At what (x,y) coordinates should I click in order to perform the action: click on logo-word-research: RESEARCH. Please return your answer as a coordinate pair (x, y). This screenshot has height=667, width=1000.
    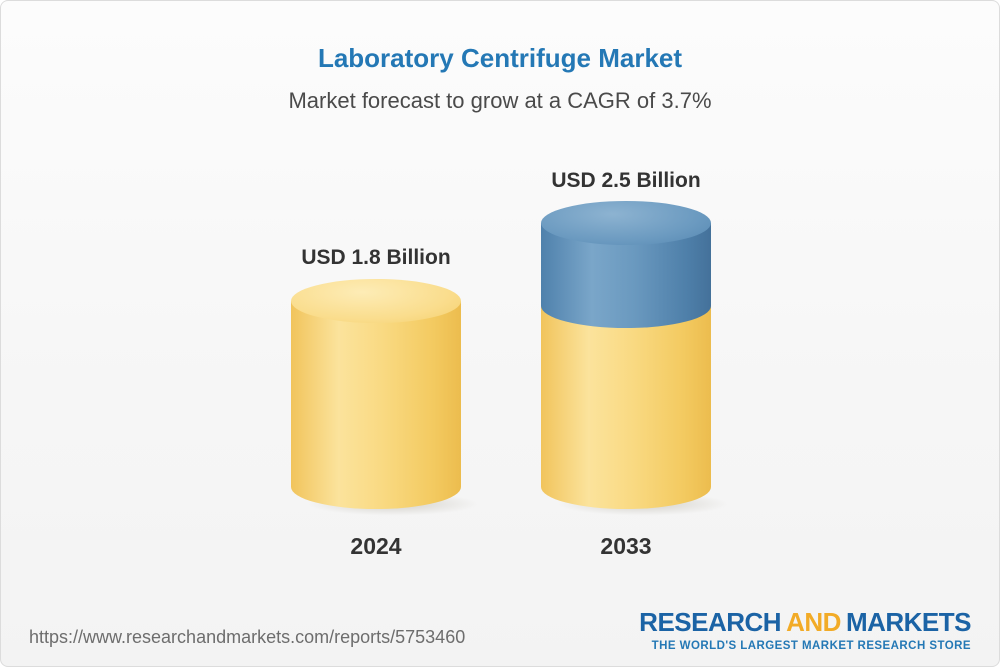
    Looking at the image, I should click on (710, 622).